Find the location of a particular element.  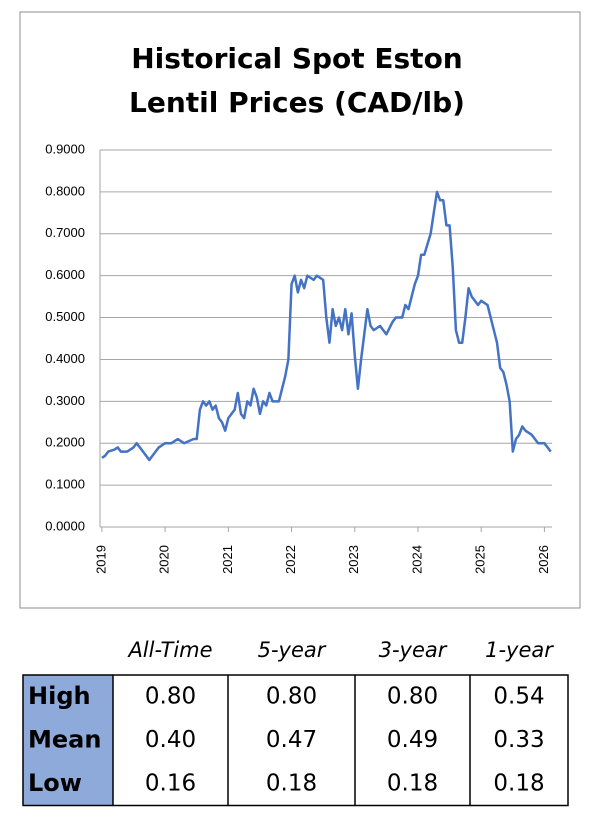

y-tick-label: 0.6000 is located at coordinates (65, 274).